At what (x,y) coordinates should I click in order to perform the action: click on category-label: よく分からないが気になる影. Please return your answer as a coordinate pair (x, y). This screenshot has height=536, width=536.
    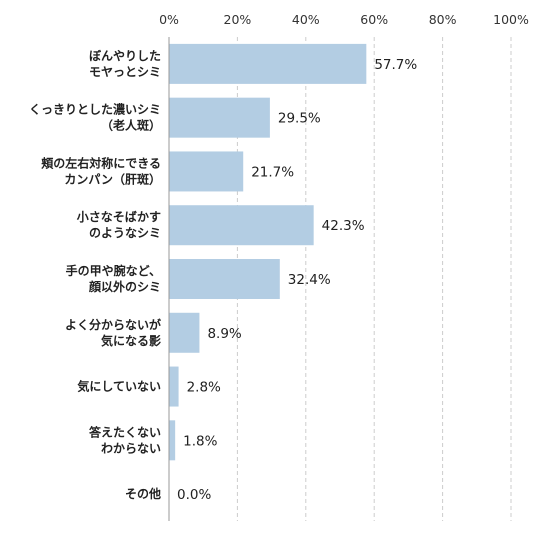
    Looking at the image, I should click on (113, 332).